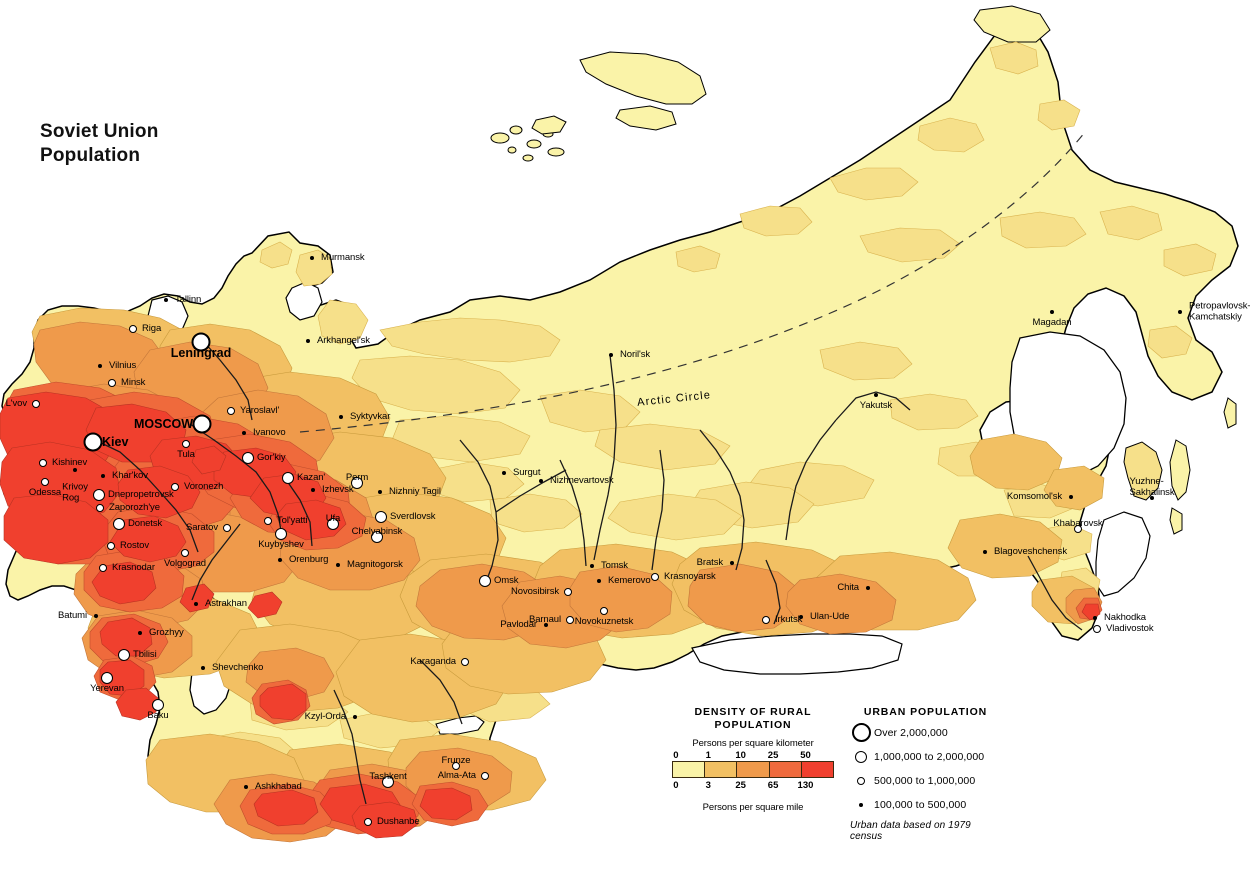 The width and height of the screenshot is (1250, 870). What do you see at coordinates (753, 743) in the screenshot?
I see `legend-unit-km: Persons per square kilometer` at bounding box center [753, 743].